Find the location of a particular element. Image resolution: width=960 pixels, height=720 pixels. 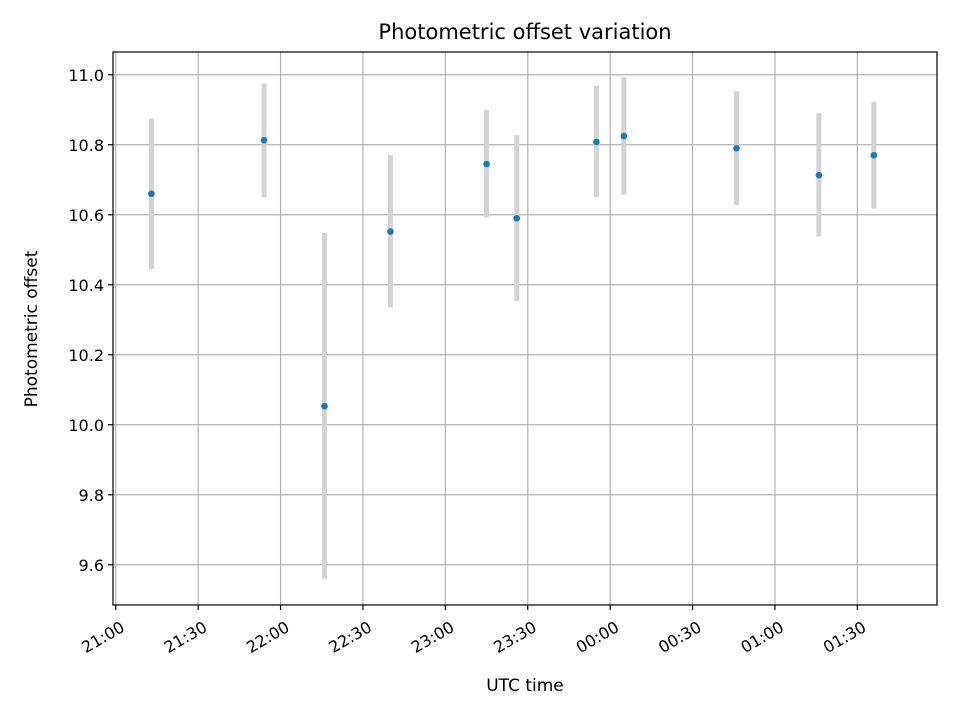

y-tick-label: 10.0 is located at coordinates (86, 425).